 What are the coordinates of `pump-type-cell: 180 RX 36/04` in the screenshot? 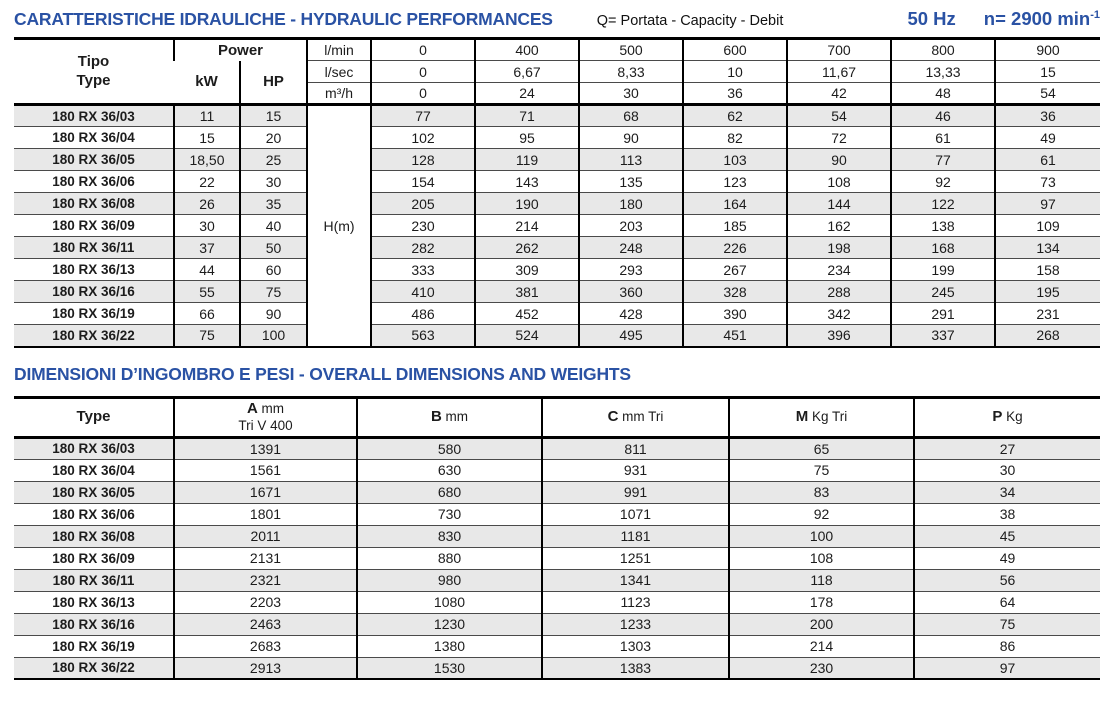 It's located at (94, 470).